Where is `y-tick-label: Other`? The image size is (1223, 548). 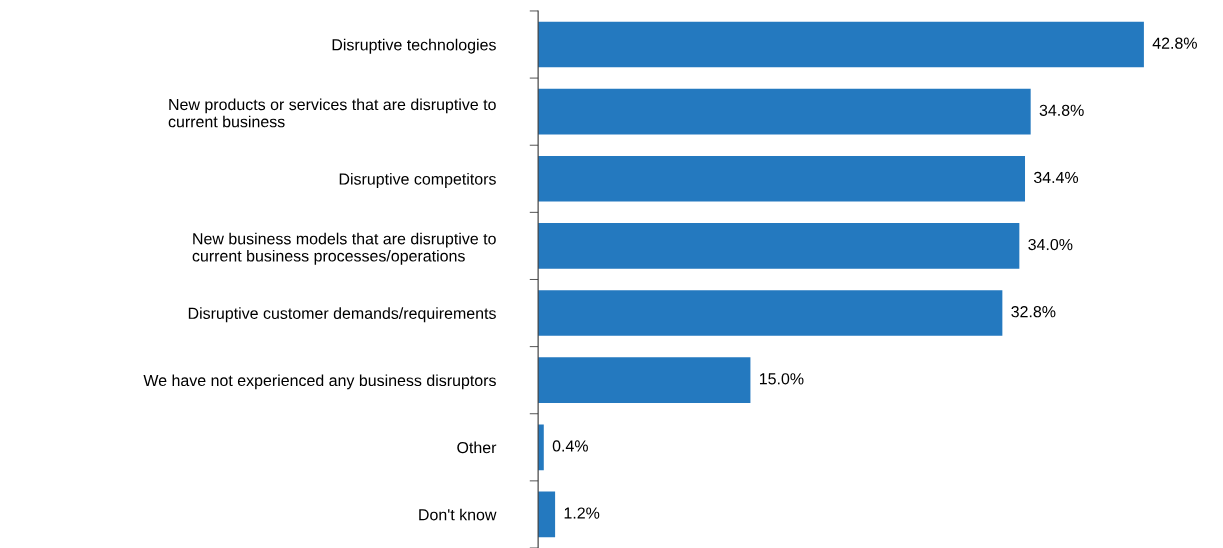 y-tick-label: Other is located at coordinates (477, 447).